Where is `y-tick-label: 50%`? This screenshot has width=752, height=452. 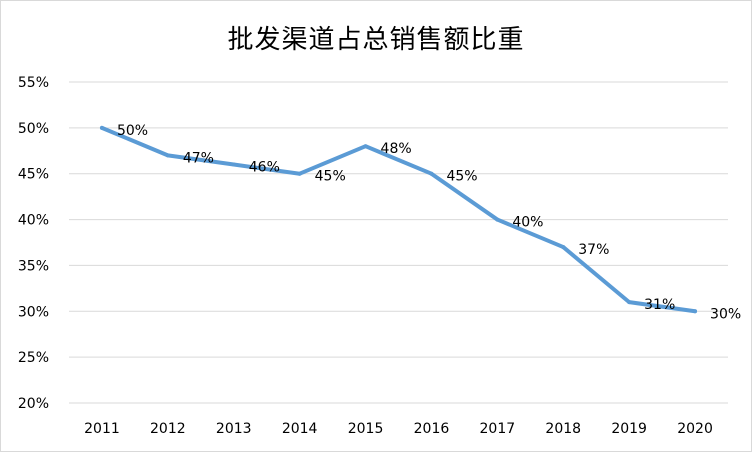
y-tick-label: 50% is located at coordinates (33, 129).